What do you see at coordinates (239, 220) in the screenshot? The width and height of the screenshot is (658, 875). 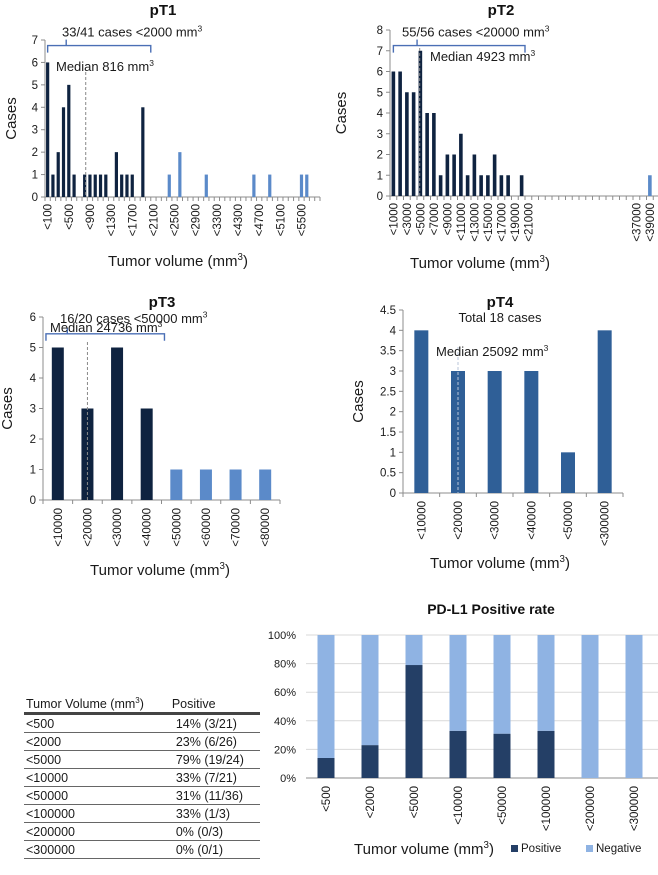 I see `x-tick-label: <4300` at bounding box center [239, 220].